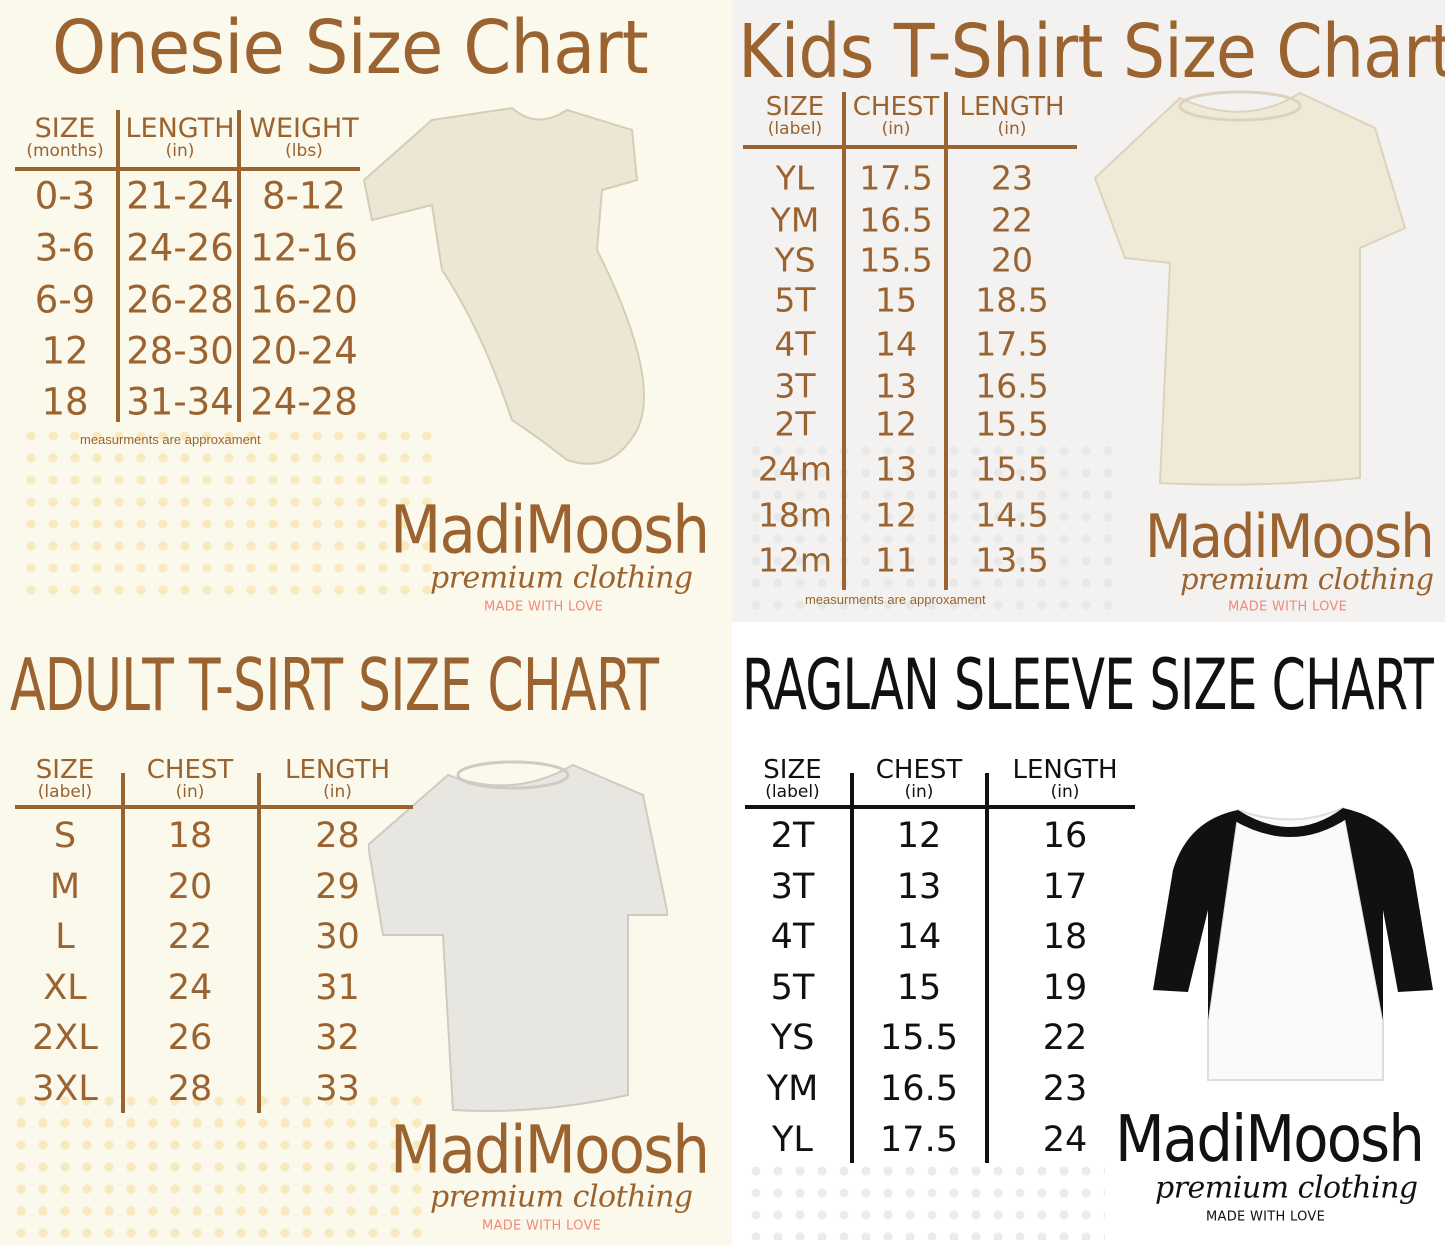  What do you see at coordinates (180, 300) in the screenshot?
I see `table-cell: 26-28` at bounding box center [180, 300].